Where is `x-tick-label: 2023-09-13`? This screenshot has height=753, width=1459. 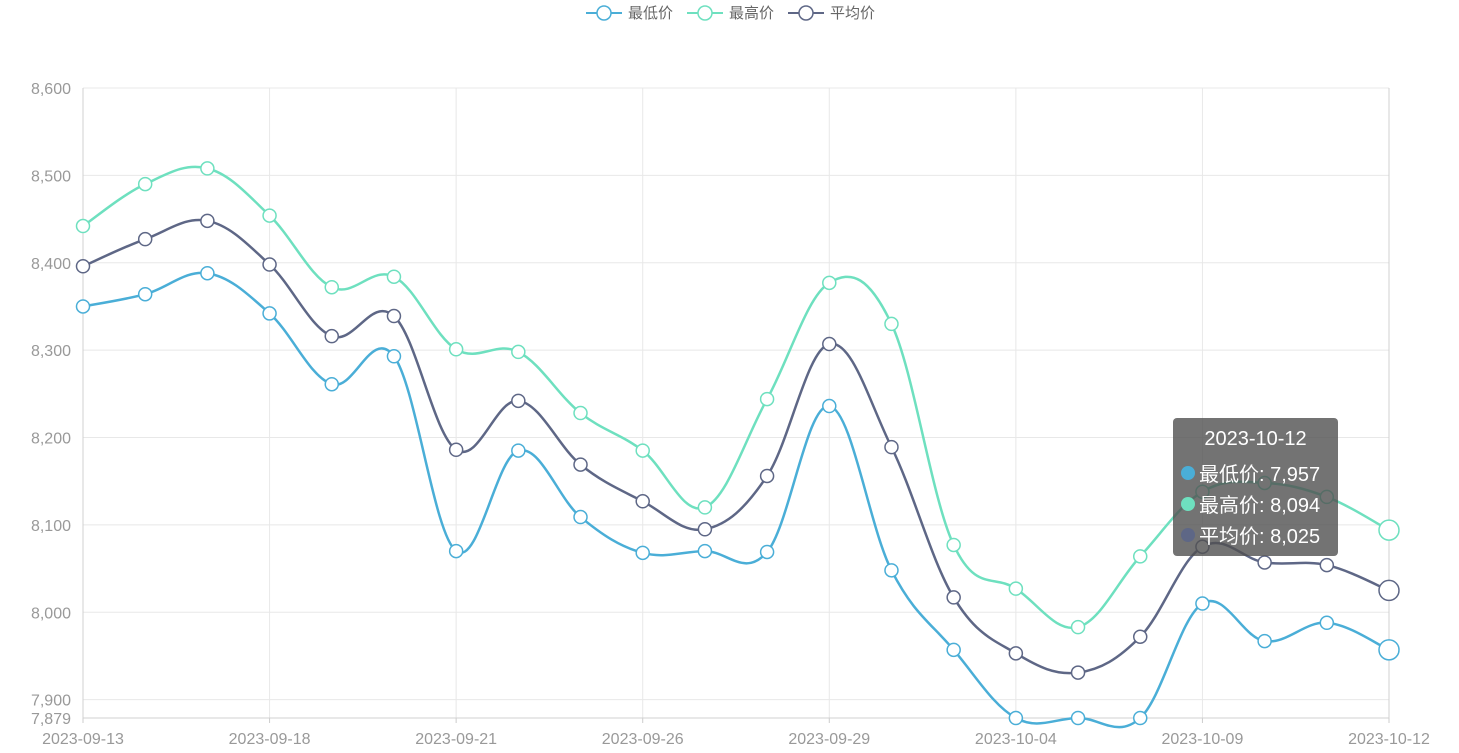
x-tick-label: 2023-09-13 is located at coordinates (83, 739).